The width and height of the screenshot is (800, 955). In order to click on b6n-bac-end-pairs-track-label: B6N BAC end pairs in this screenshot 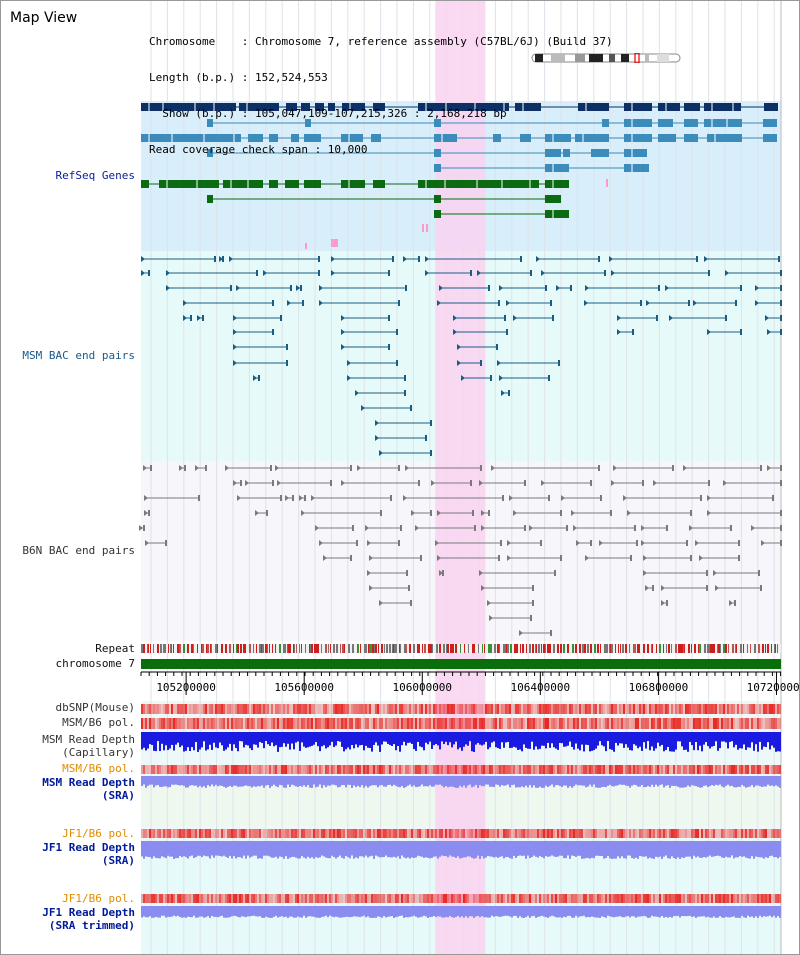, I will do `click(78, 550)`.